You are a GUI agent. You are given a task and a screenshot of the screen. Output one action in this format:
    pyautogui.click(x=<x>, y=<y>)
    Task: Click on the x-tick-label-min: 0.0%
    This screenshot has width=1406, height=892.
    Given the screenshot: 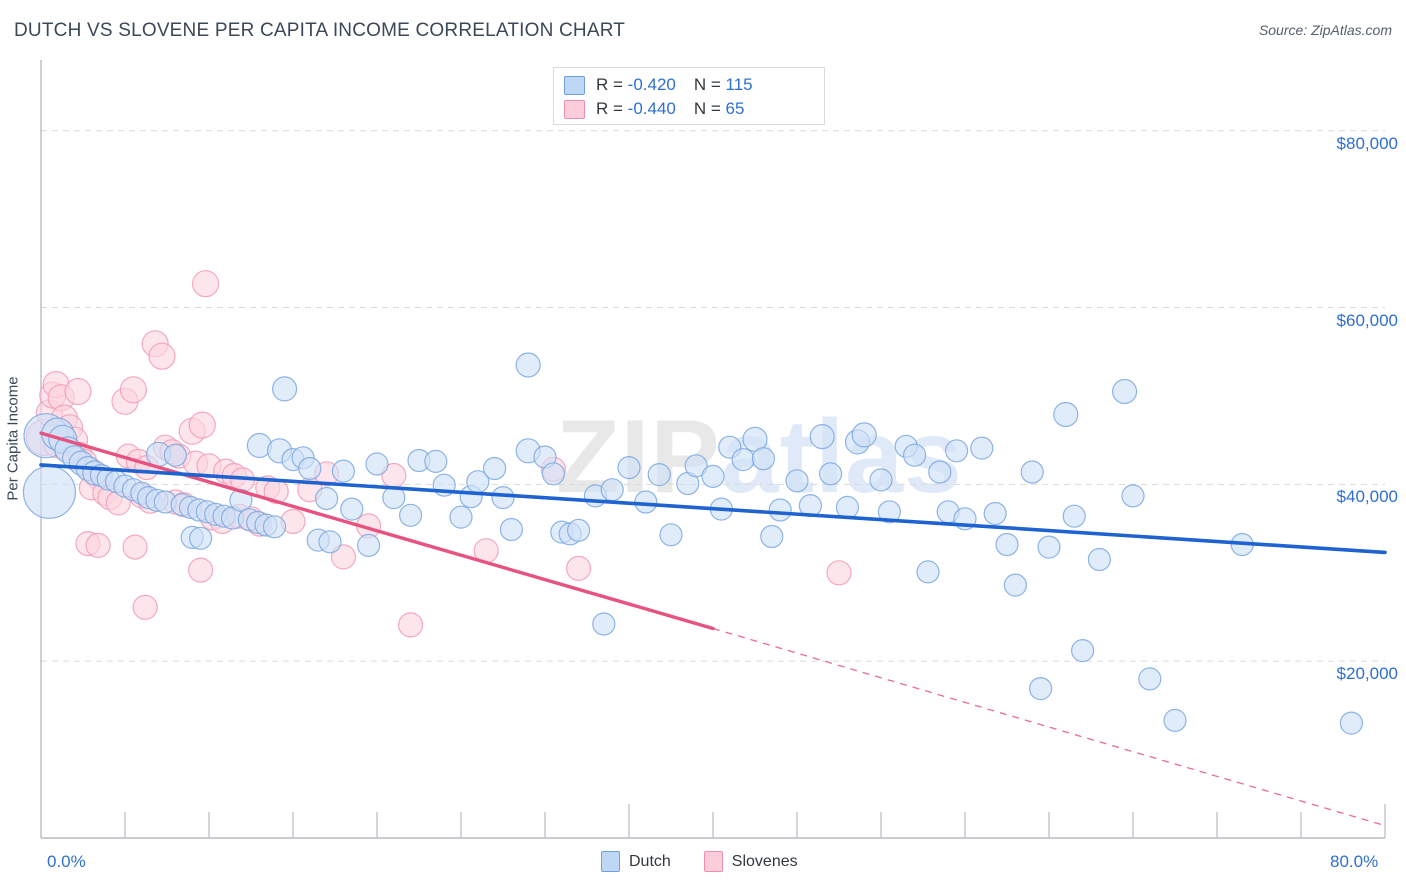 What is the action you would take?
    pyautogui.click(x=66, y=861)
    